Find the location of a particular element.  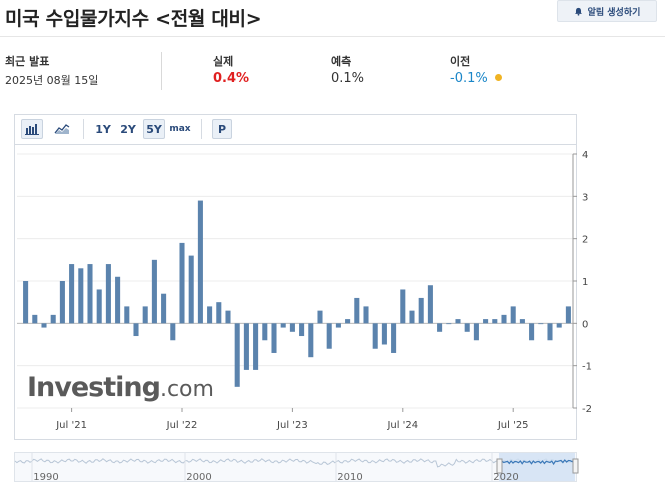

y-tick-label: 1 is located at coordinates (585, 282).